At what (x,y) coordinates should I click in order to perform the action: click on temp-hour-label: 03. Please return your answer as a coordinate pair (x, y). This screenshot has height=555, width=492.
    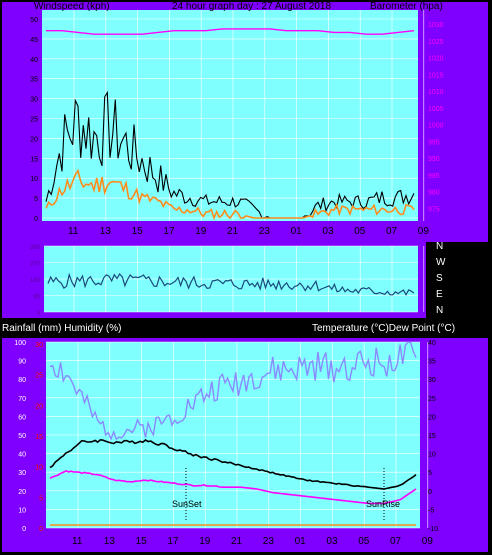
    Looking at the image, I should click on (332, 541).